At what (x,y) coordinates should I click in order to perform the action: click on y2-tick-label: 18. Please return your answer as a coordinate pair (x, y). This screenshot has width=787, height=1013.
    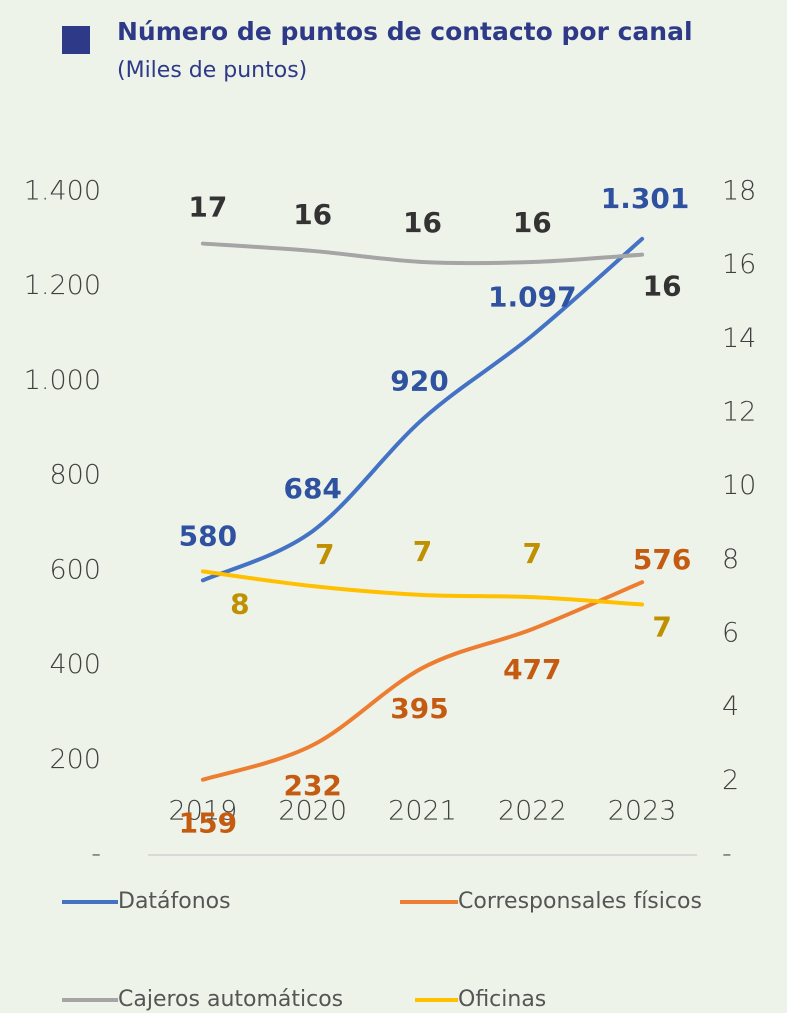
    Looking at the image, I should click on (739, 191).